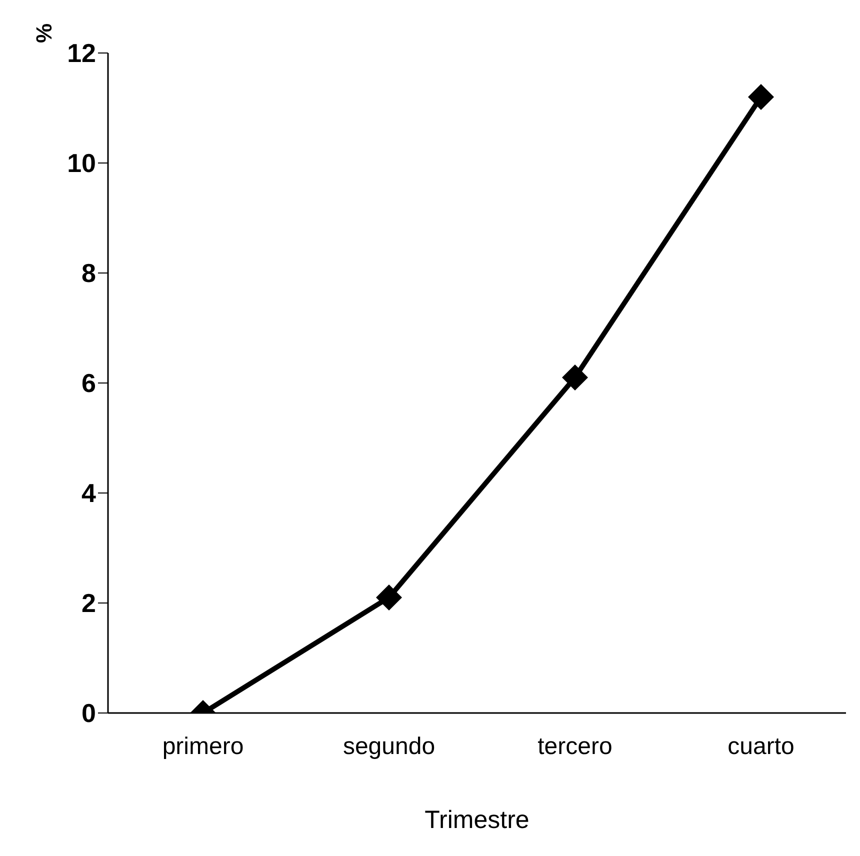 This screenshot has width=860, height=856. I want to click on x-tick-label: tercero, so click(575, 746).